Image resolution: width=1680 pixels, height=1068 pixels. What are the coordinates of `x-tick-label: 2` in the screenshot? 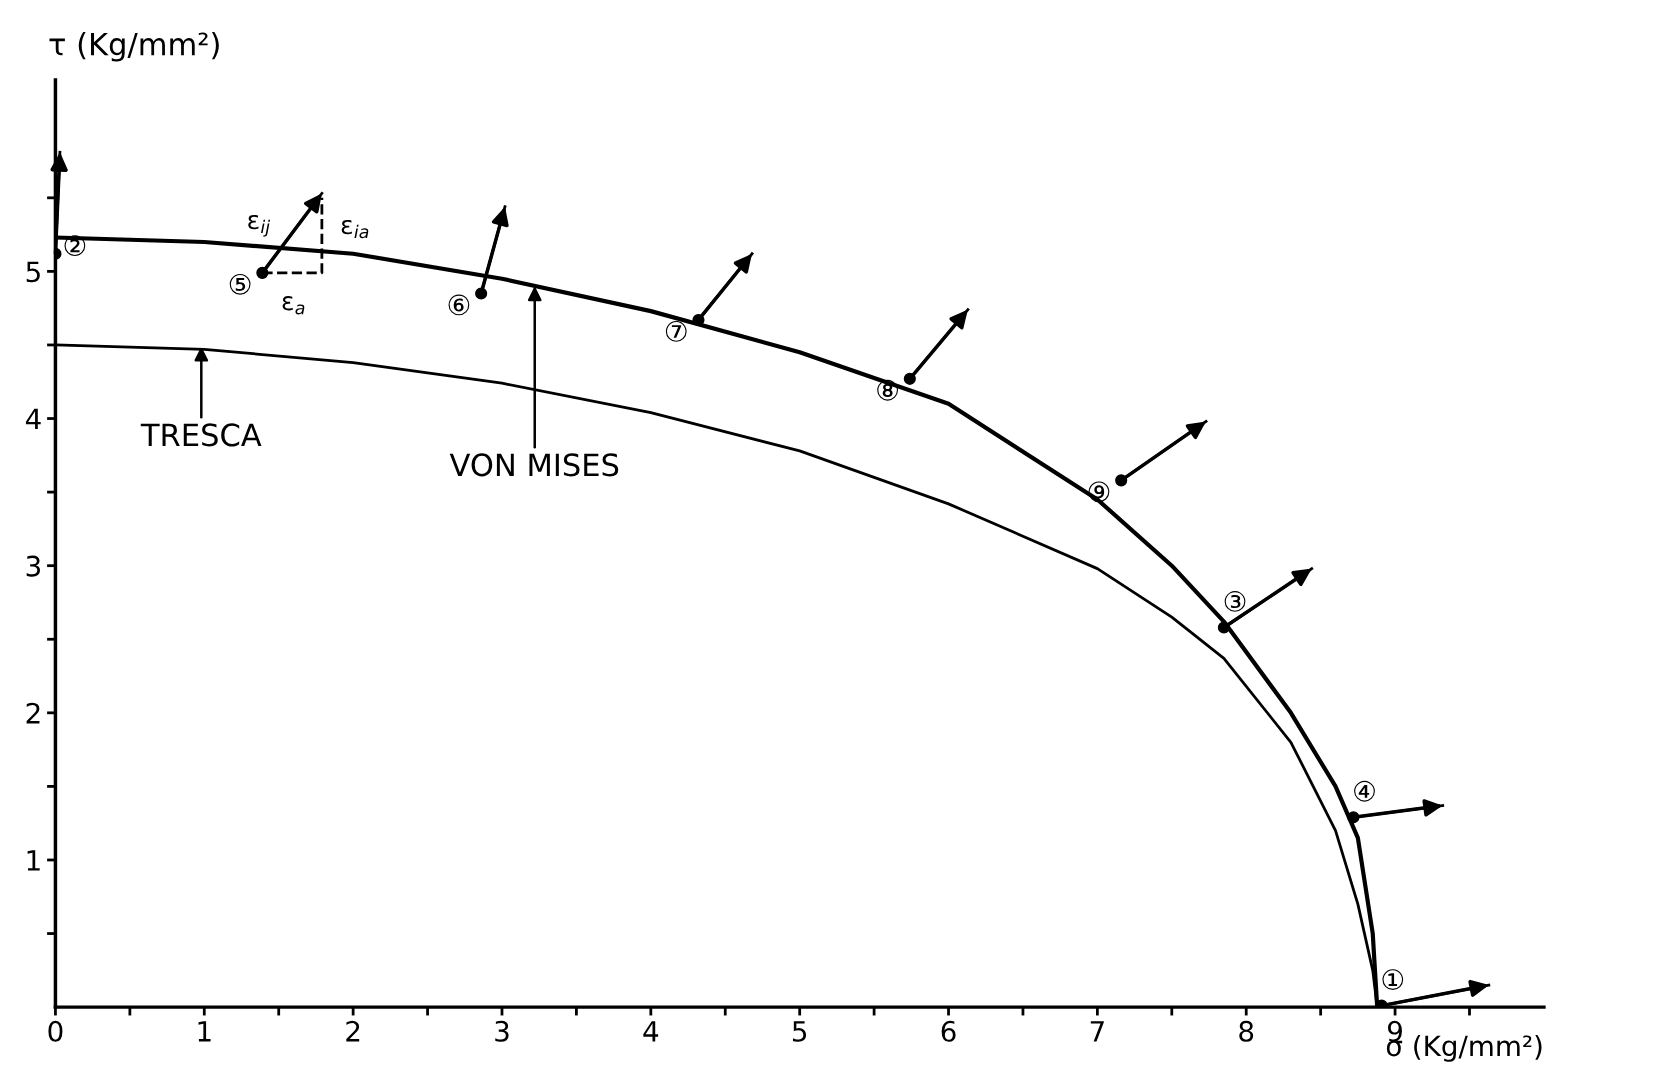 It's located at (353, 1031).